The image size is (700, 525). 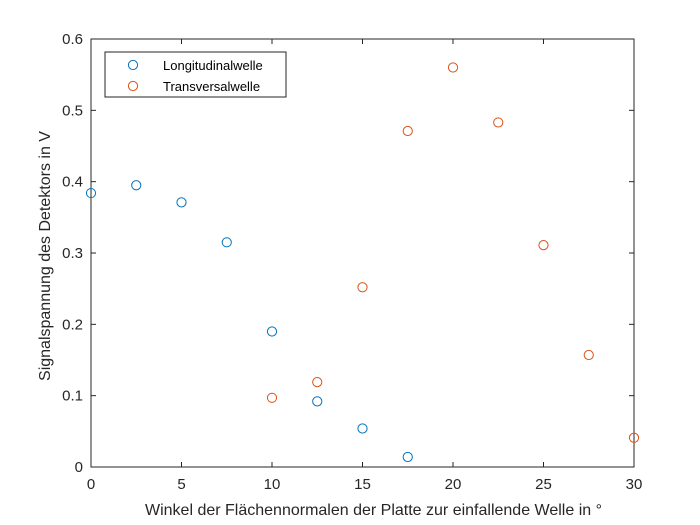 What do you see at coordinates (272, 484) in the screenshot?
I see `x-tick-label: 10` at bounding box center [272, 484].